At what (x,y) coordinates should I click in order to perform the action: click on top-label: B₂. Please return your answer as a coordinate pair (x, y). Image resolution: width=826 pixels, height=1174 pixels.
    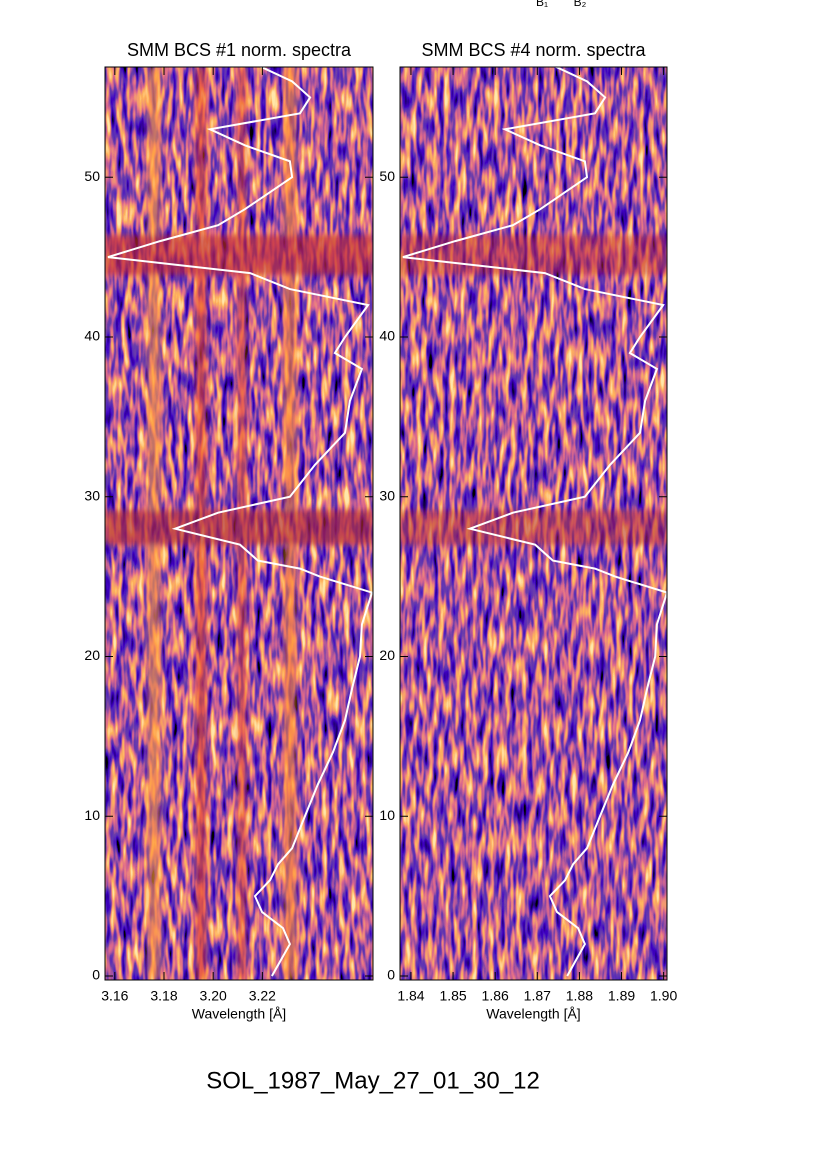
    Looking at the image, I should click on (580, 4).